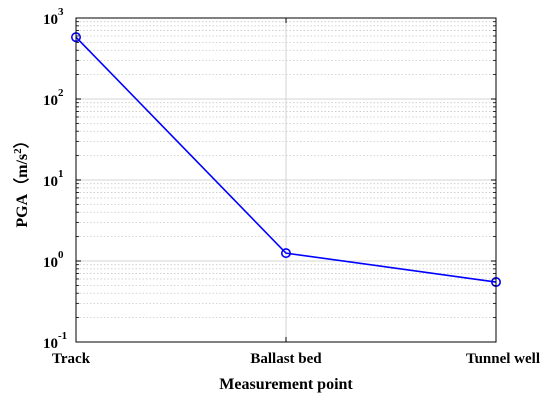  What do you see at coordinates (61, 93) in the screenshot?
I see `y-tick-exponent: 2` at bounding box center [61, 93].